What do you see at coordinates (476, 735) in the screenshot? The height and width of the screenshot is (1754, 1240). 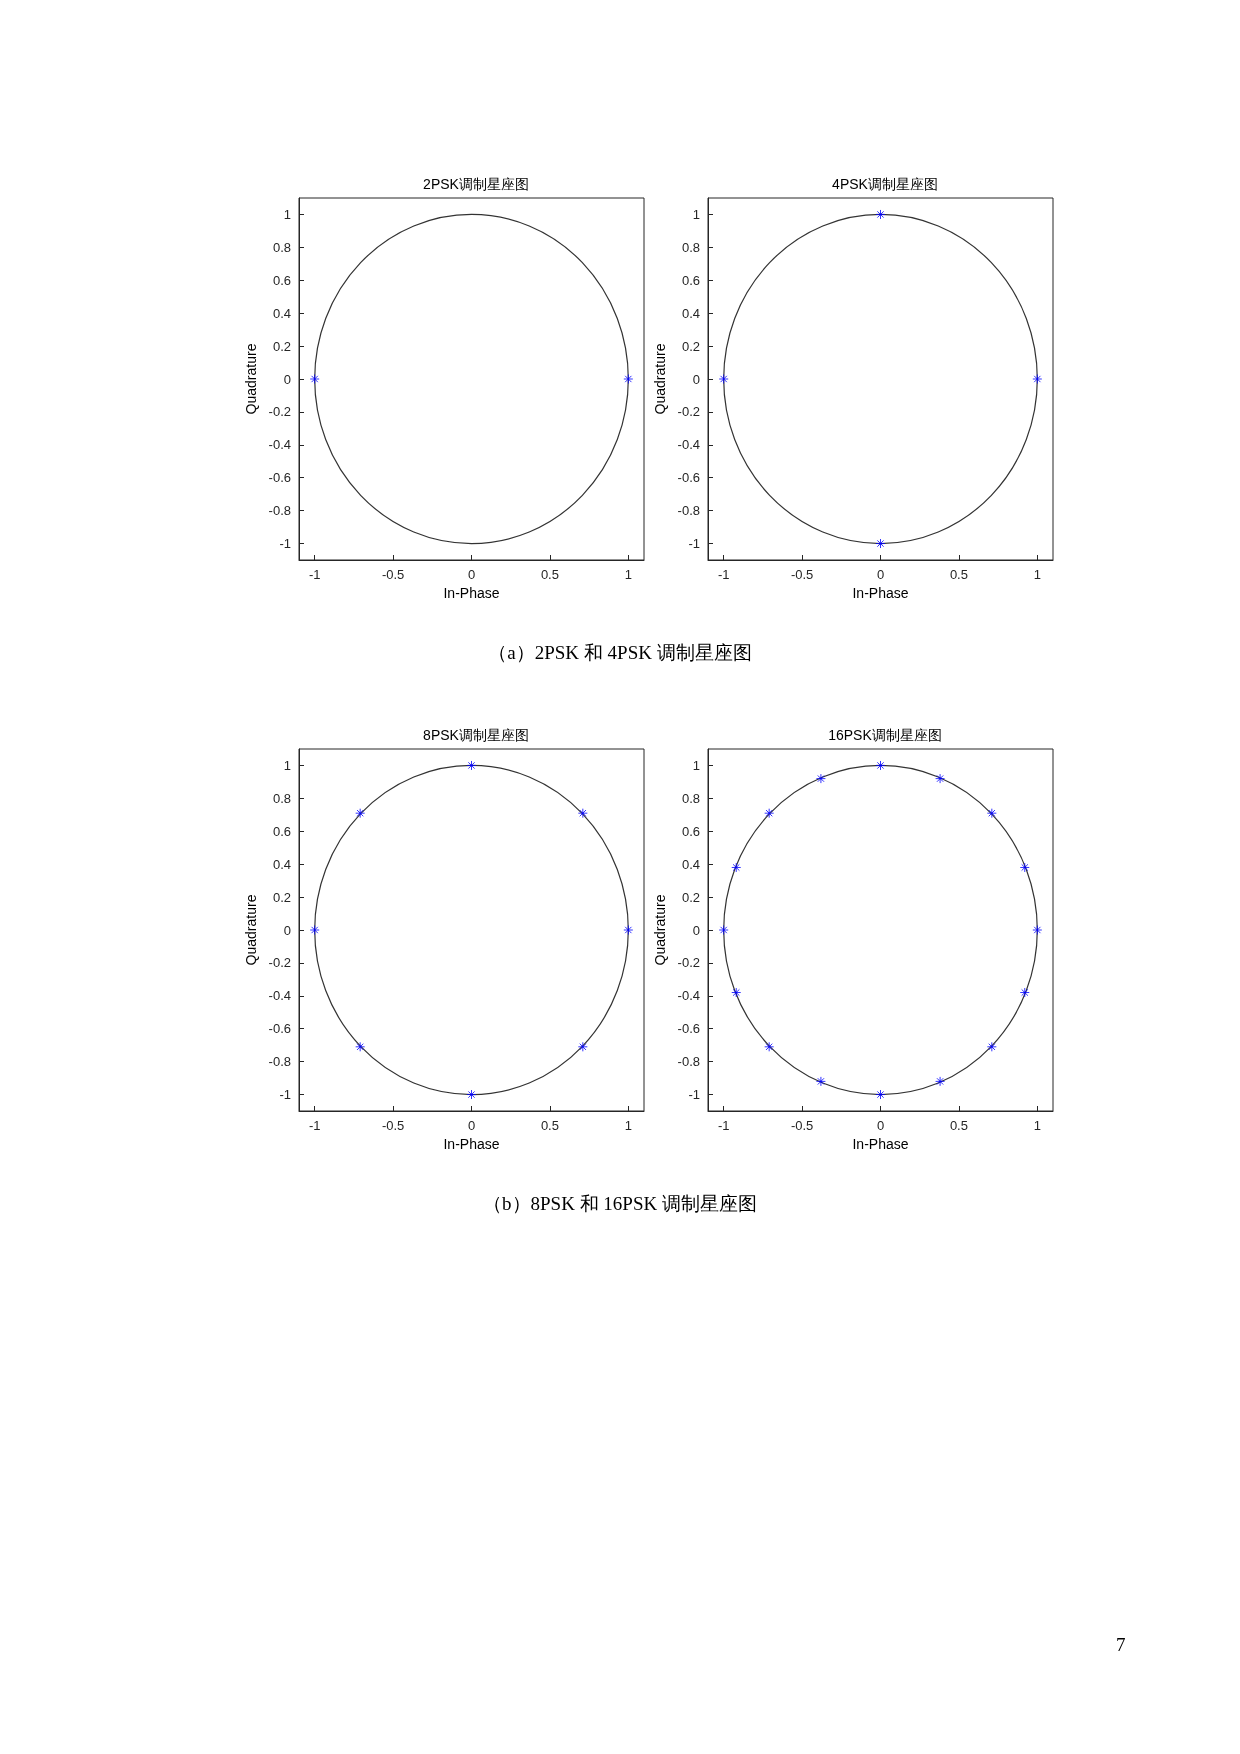 I see `chart-title: 8PSK调制星座图` at bounding box center [476, 735].